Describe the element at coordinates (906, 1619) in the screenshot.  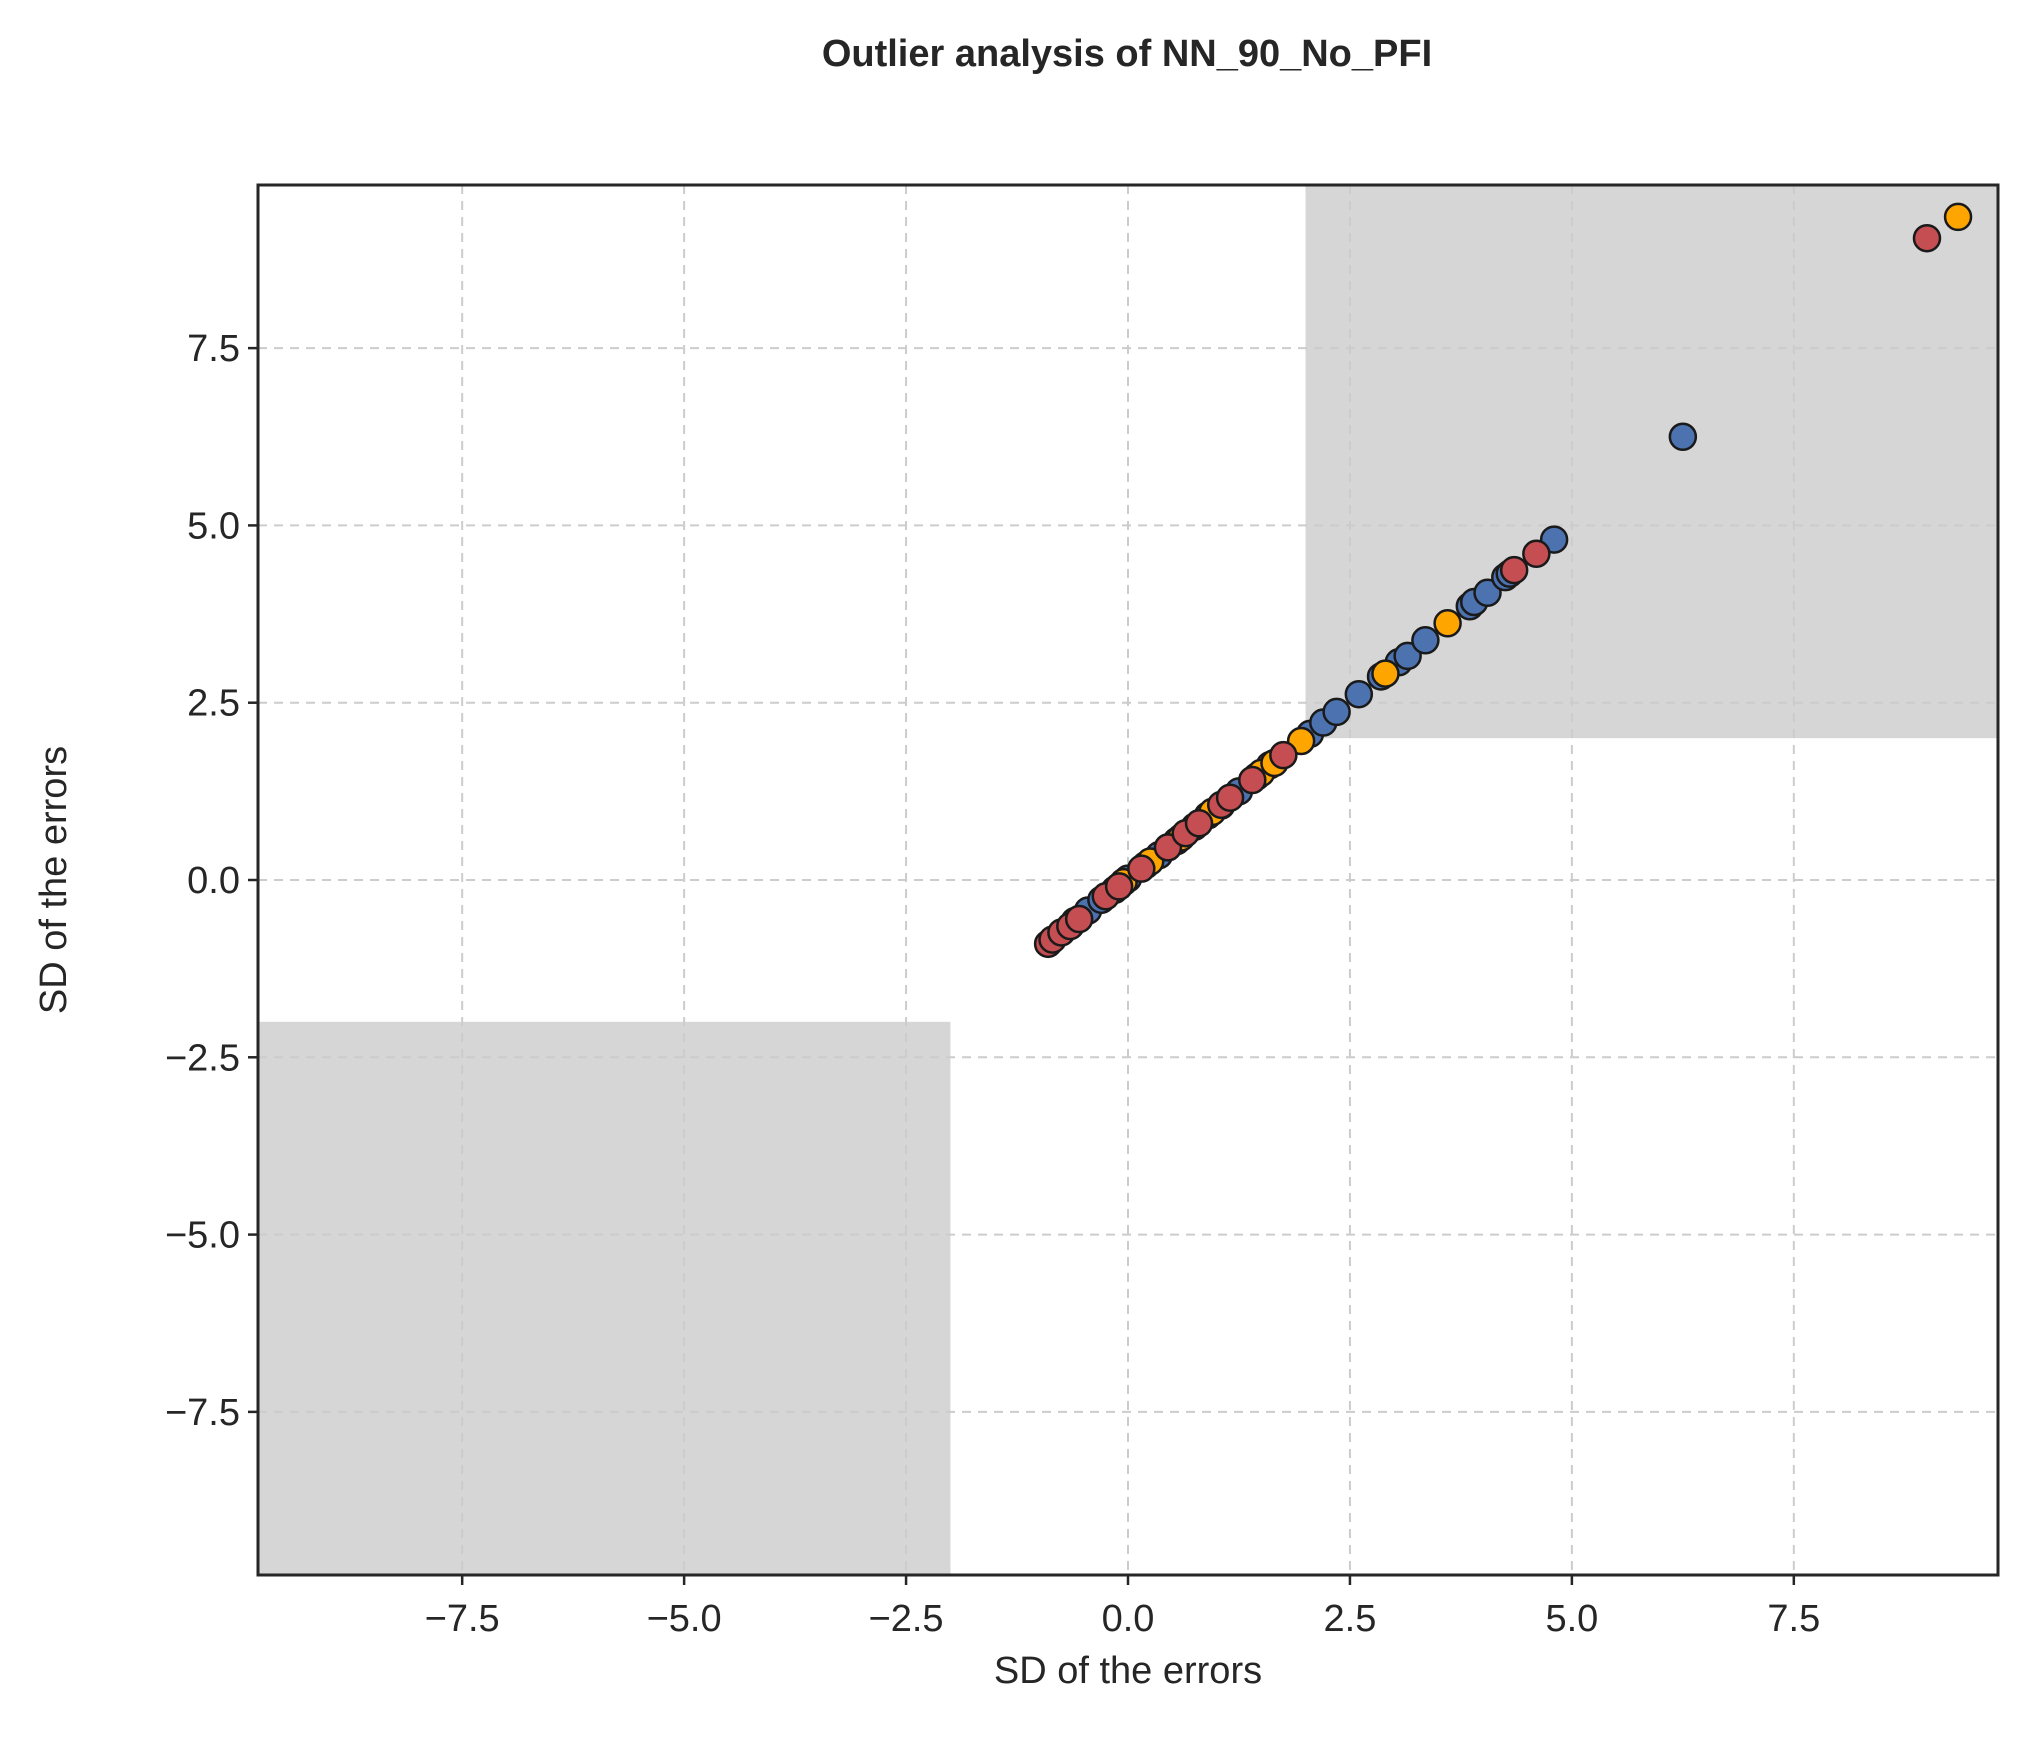
I see `x-tick-label: −2.5` at that location.